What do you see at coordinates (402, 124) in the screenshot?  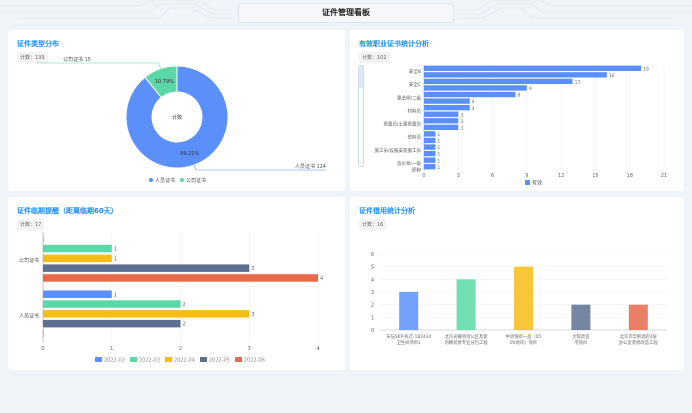 I see `y-tick-label: 质量员/土建质量员` at bounding box center [402, 124].